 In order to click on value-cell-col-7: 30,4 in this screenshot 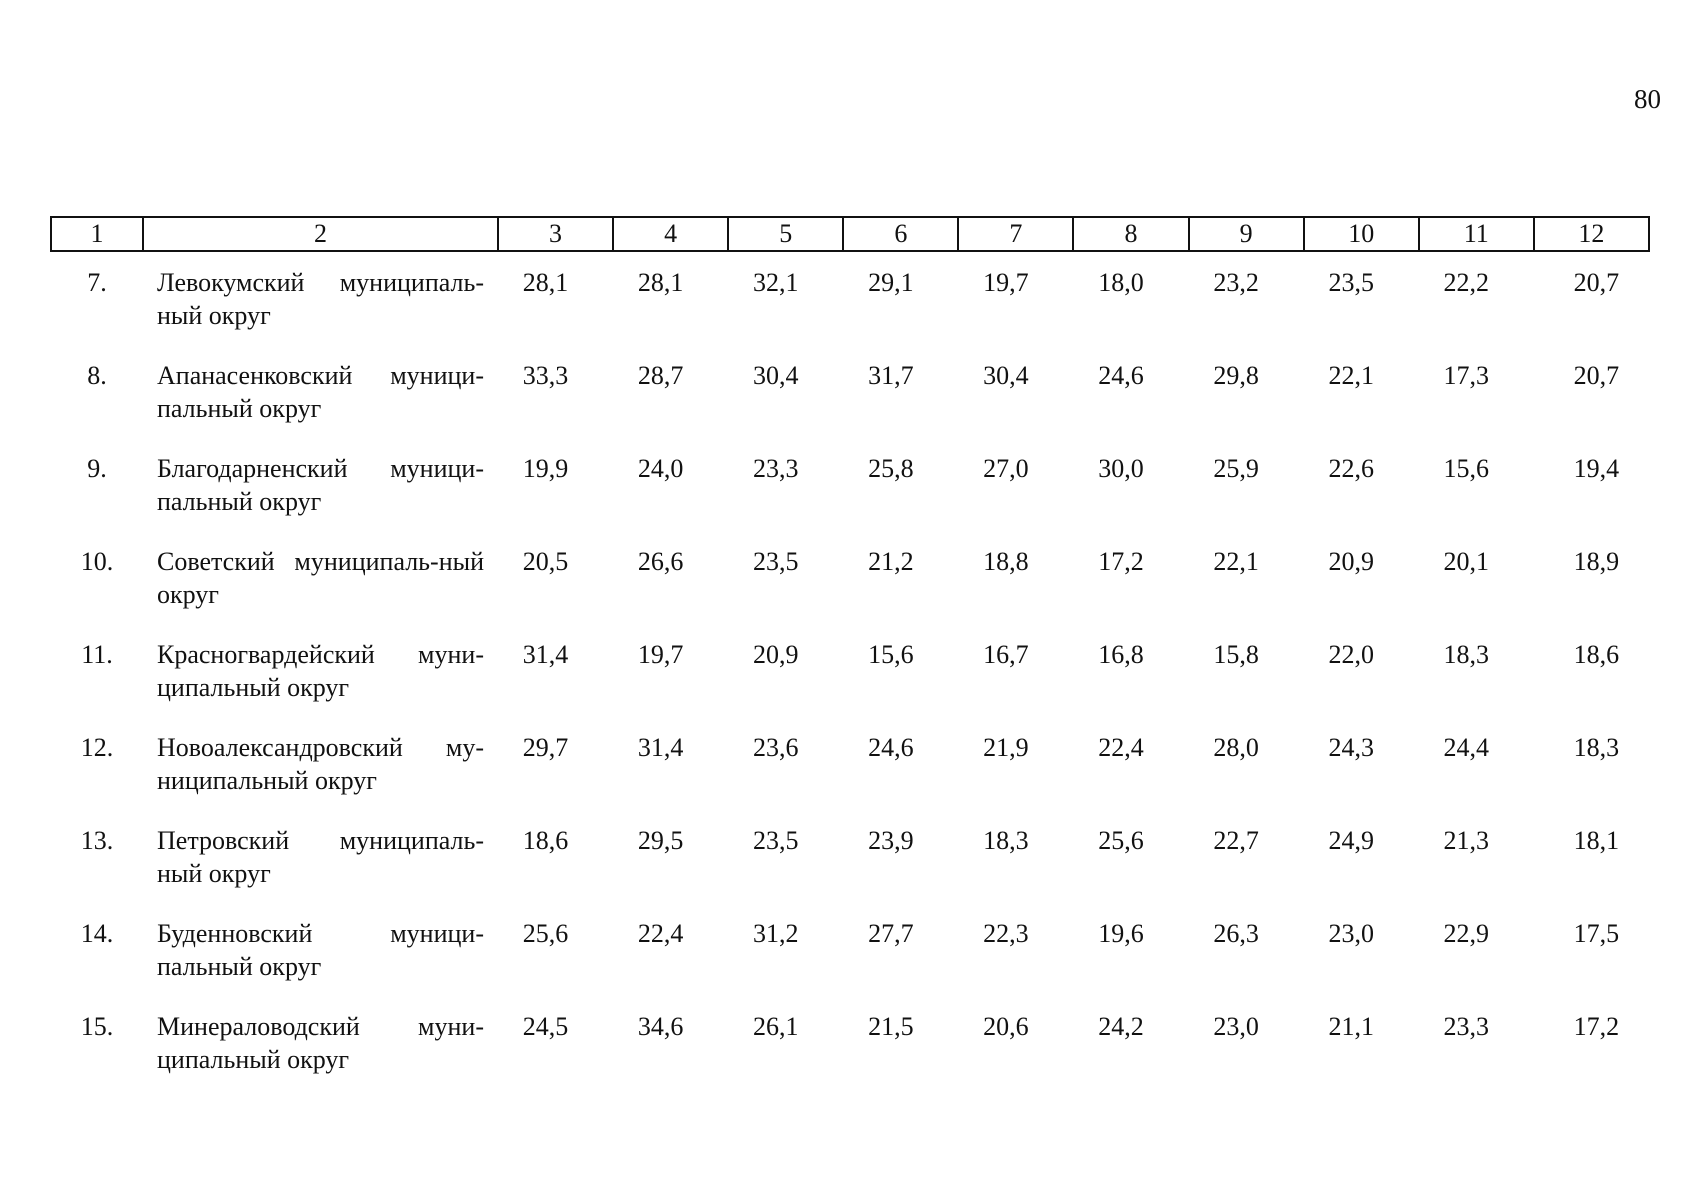, I will do `click(1006, 375)`.